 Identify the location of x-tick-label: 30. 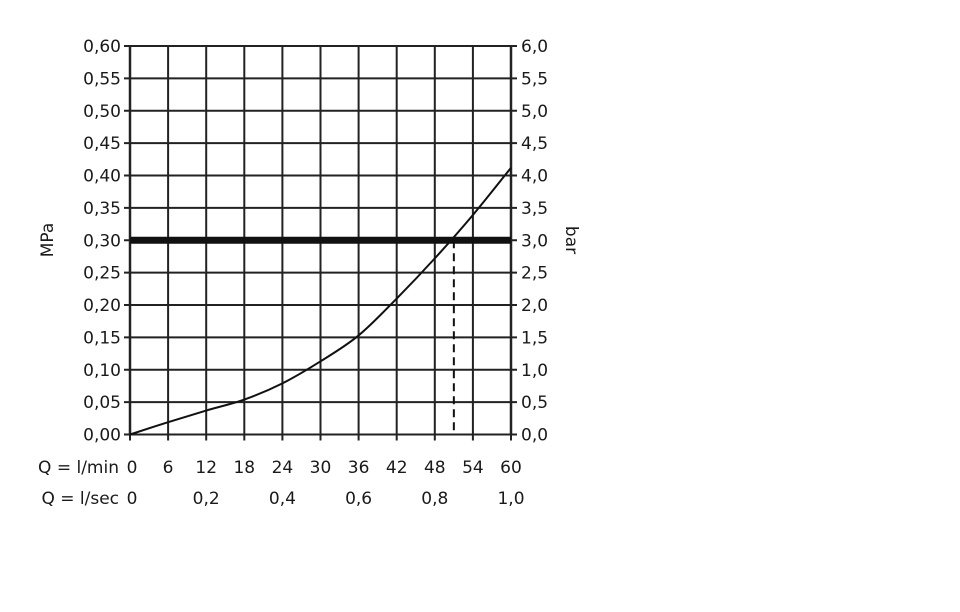
(321, 468).